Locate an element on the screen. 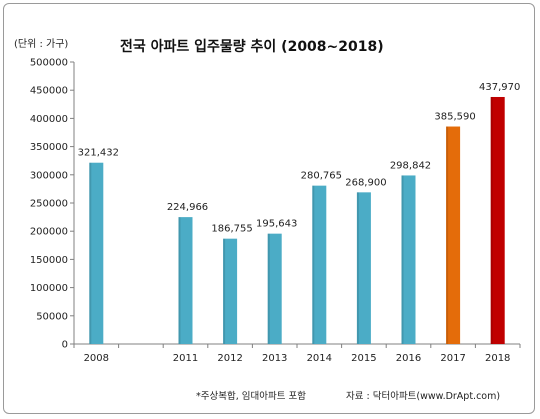 The width and height of the screenshot is (540, 419). x-tick-label: 2015 is located at coordinates (363, 358).